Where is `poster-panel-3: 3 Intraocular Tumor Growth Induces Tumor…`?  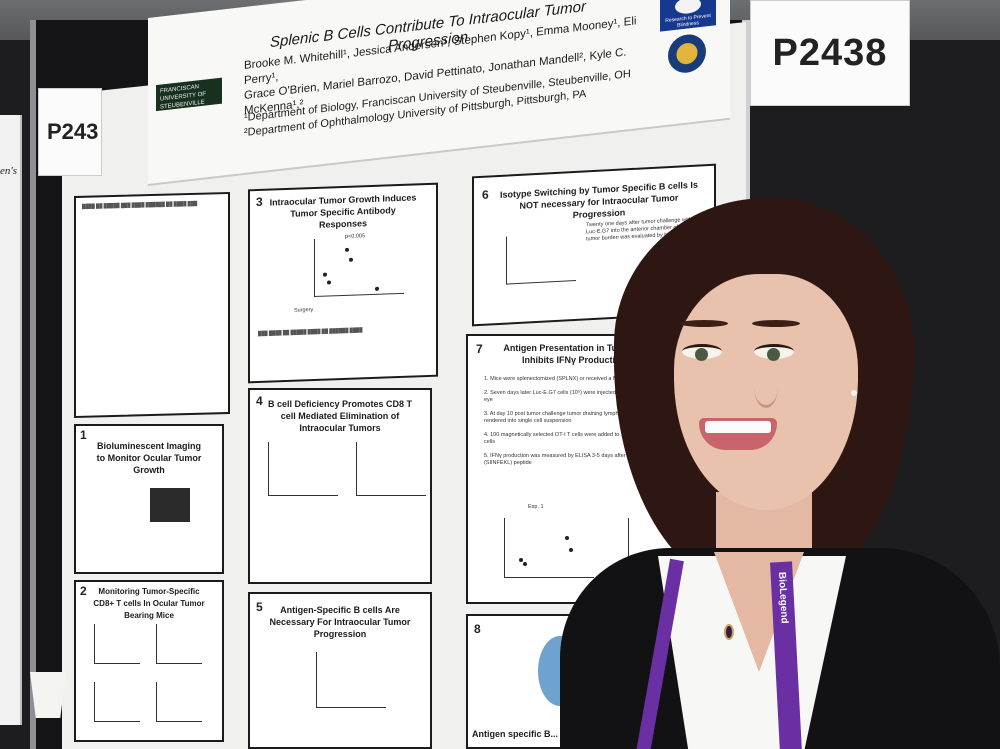 poster-panel-3: 3 Intraocular Tumor Growth Induces Tumor… is located at coordinates (343, 283).